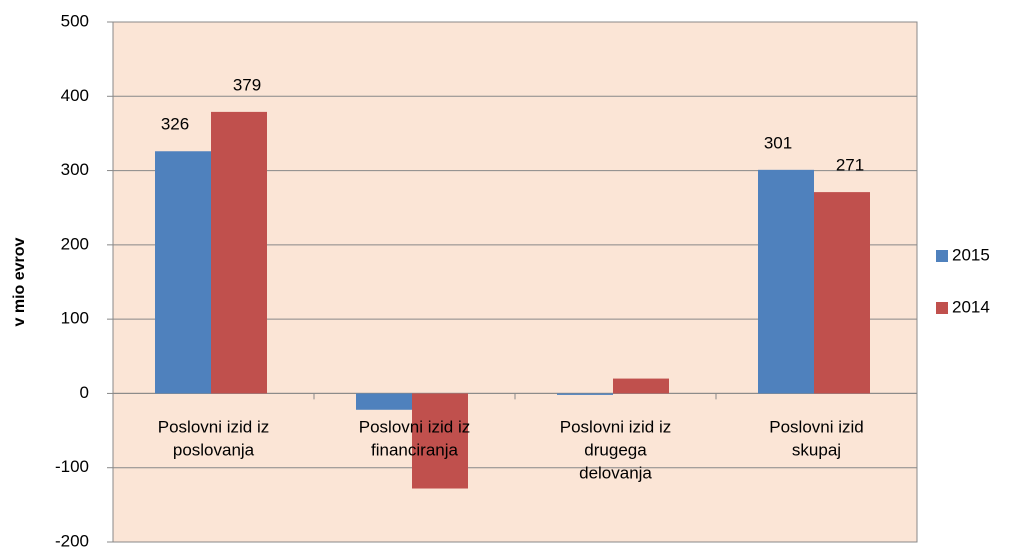 The width and height of the screenshot is (1012, 553). What do you see at coordinates (816, 426) in the screenshot?
I see `x-tick-label: Poslovni izid` at bounding box center [816, 426].